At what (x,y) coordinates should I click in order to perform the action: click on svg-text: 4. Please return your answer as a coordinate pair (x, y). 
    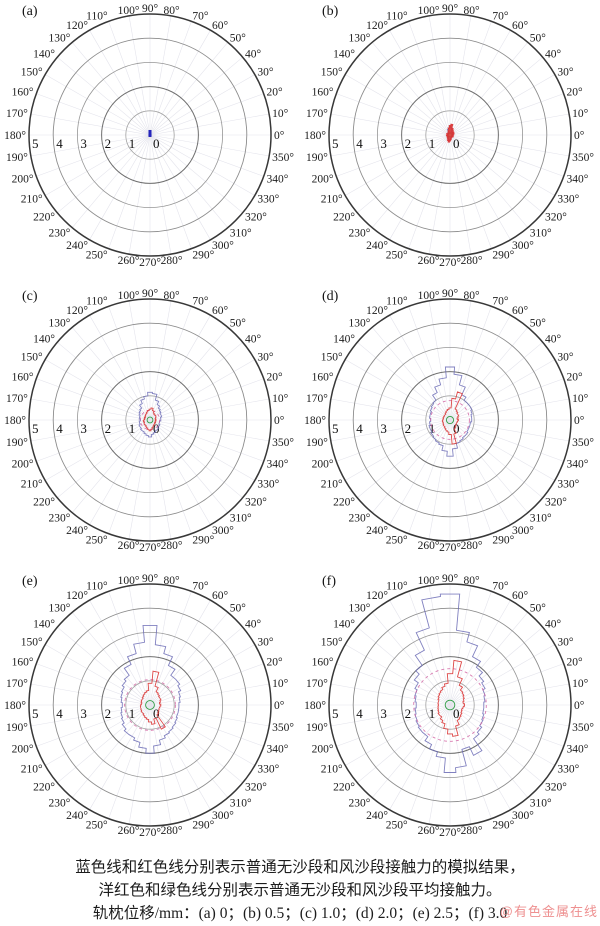
    Looking at the image, I should click on (359, 428).